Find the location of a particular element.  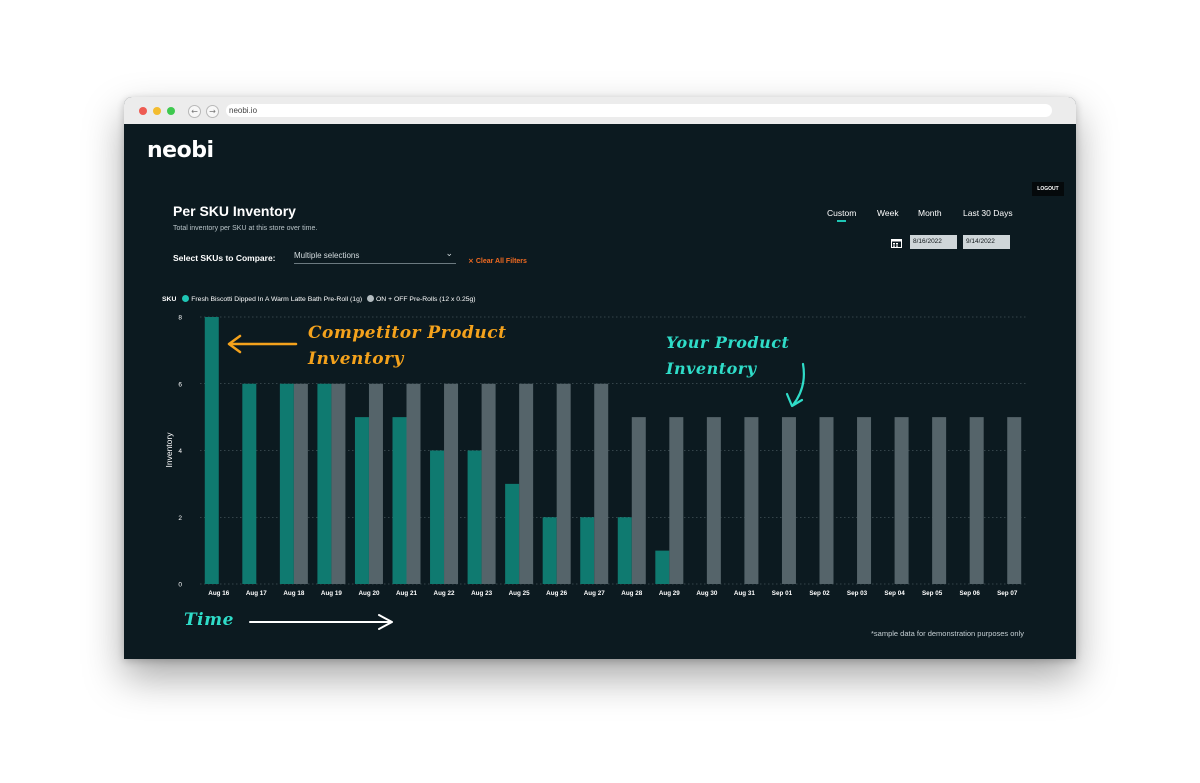

x-tick-label: Aug 28 is located at coordinates (631, 593).